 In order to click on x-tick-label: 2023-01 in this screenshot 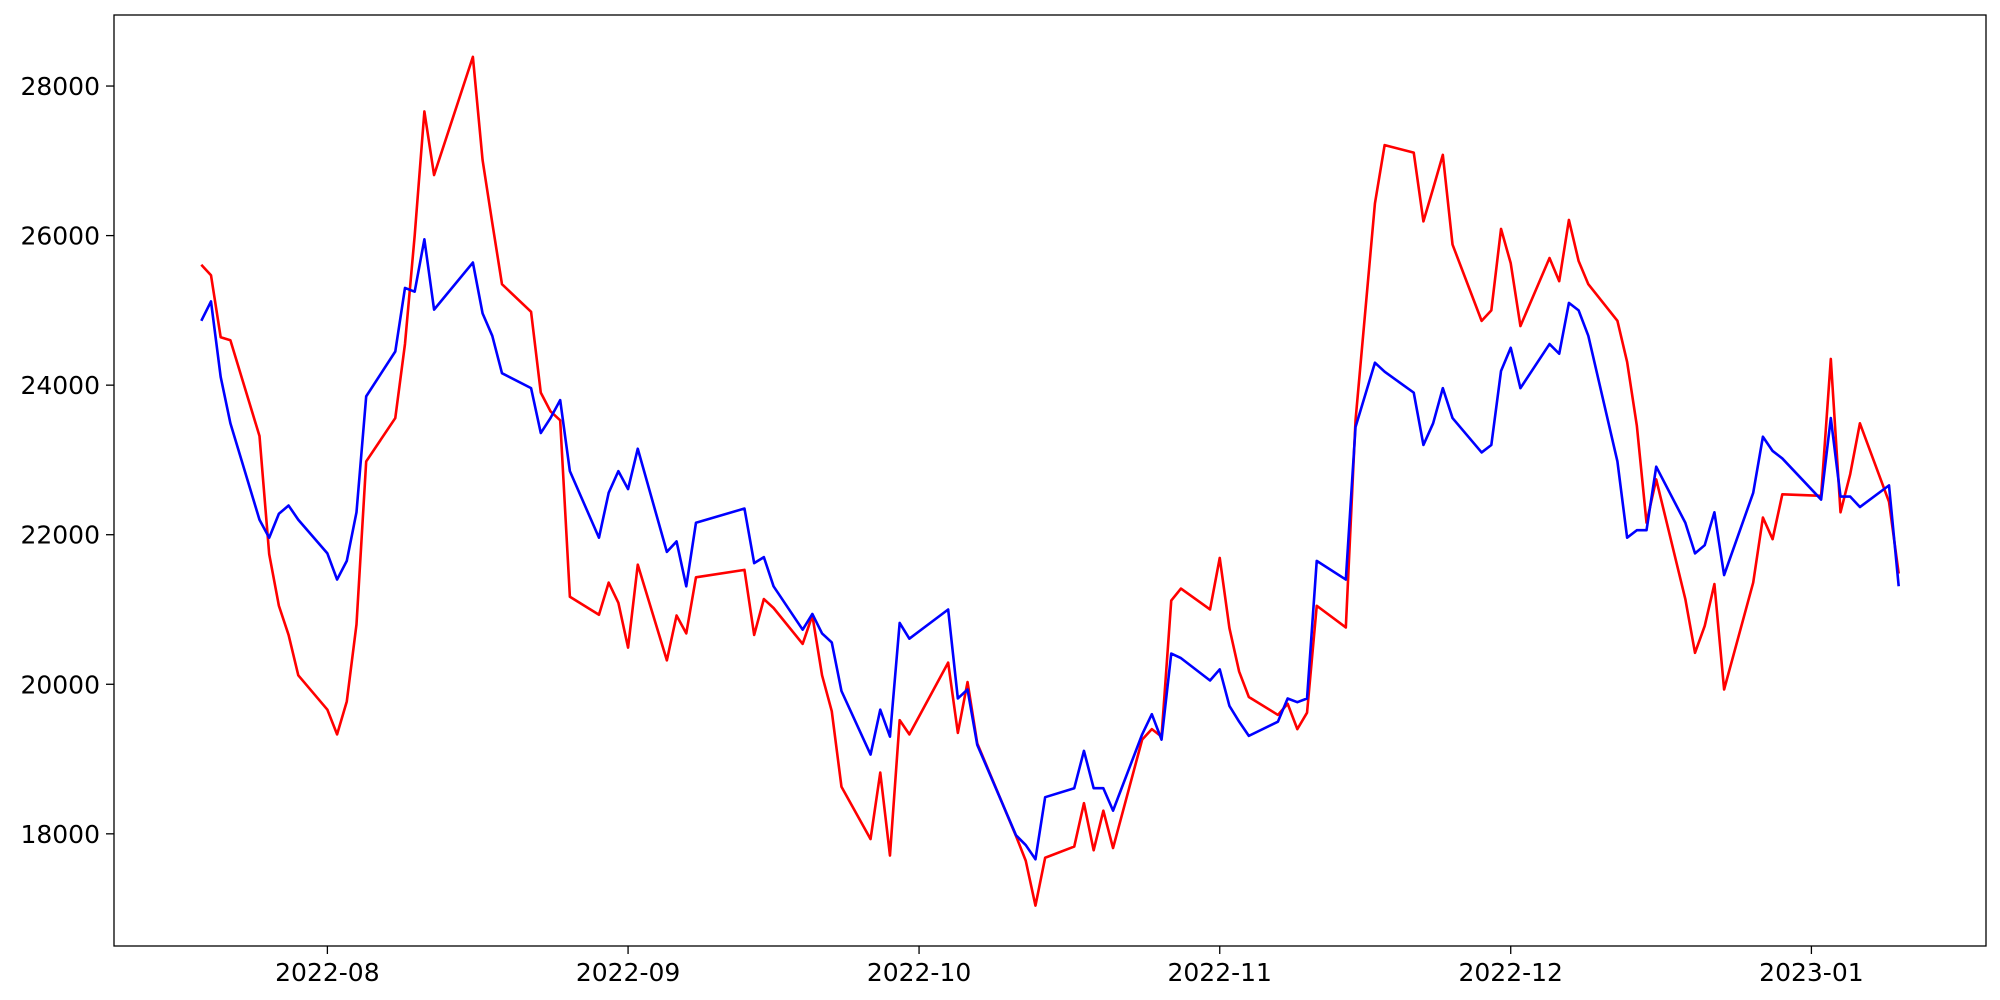, I will do `click(1811, 972)`.